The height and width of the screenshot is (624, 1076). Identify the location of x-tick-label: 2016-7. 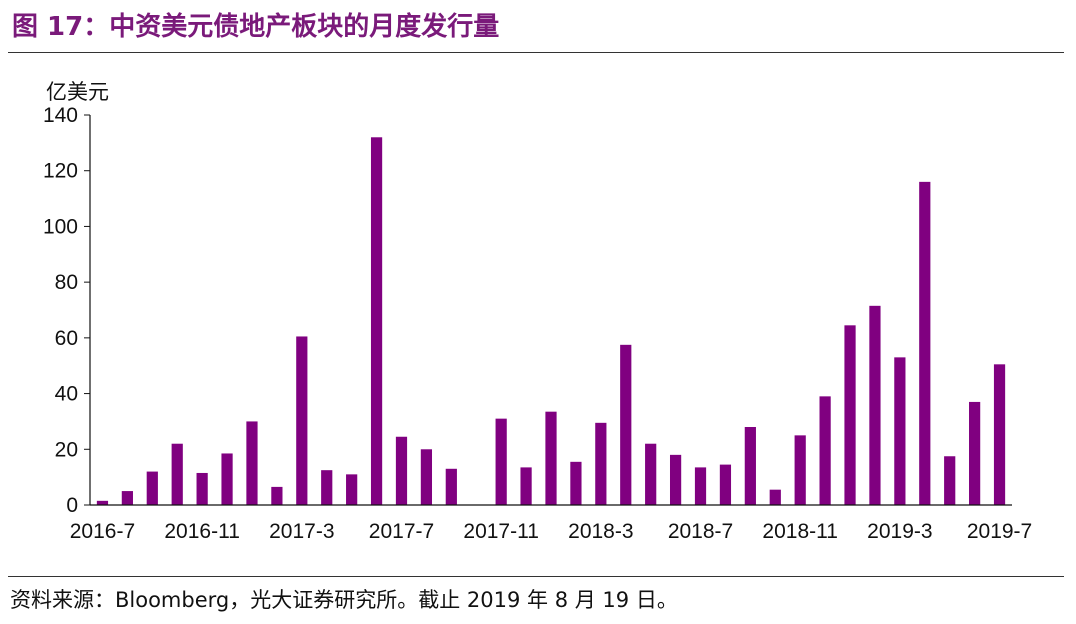
(102, 531).